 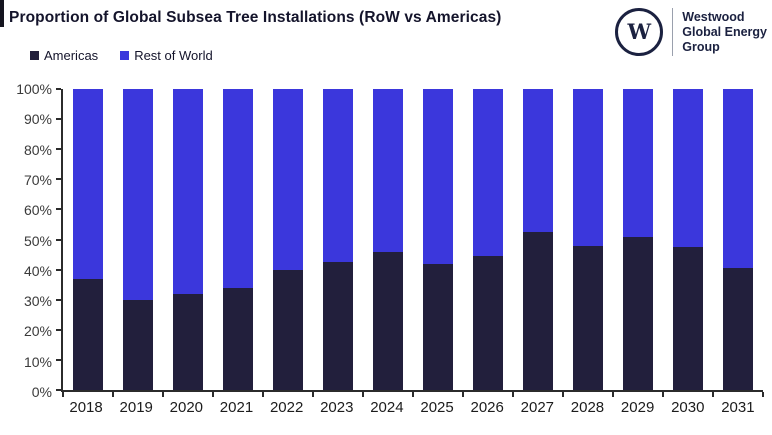 I want to click on x-axis-tick-label: 2018, so click(x=86, y=407).